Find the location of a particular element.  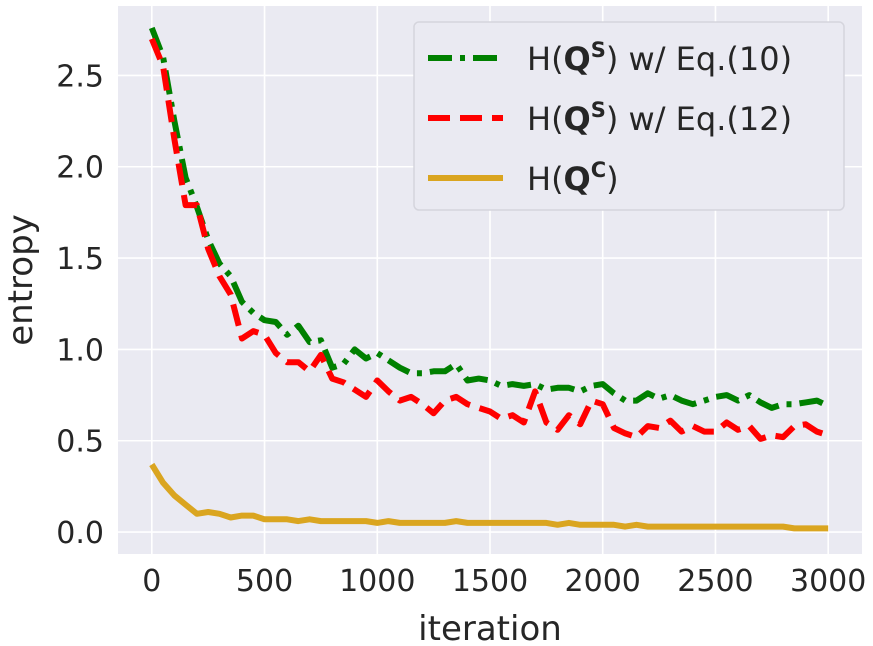

y-axis-label: entropy is located at coordinates (21, 280).